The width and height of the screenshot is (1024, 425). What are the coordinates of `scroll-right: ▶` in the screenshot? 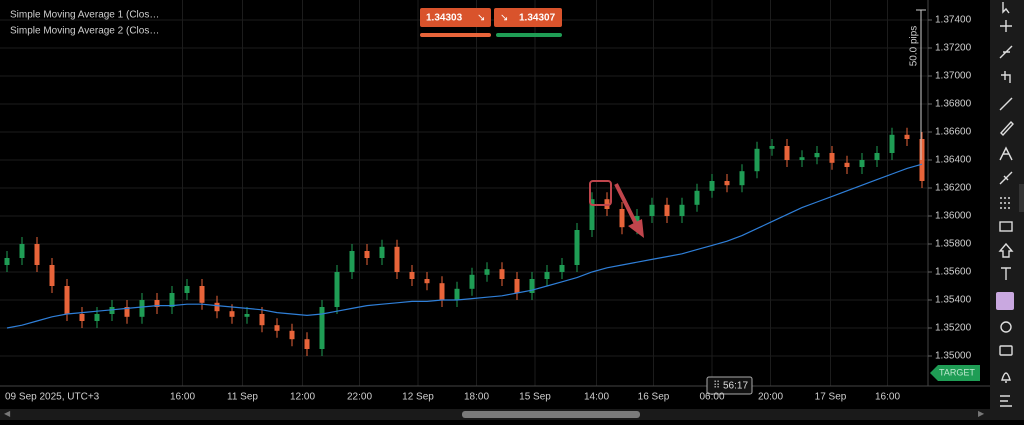 It's located at (981, 413).